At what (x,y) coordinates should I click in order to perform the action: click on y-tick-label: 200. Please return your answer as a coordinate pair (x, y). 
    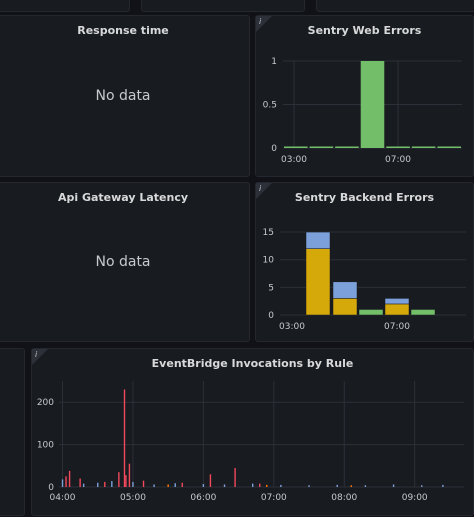
    Looking at the image, I should click on (45, 403).